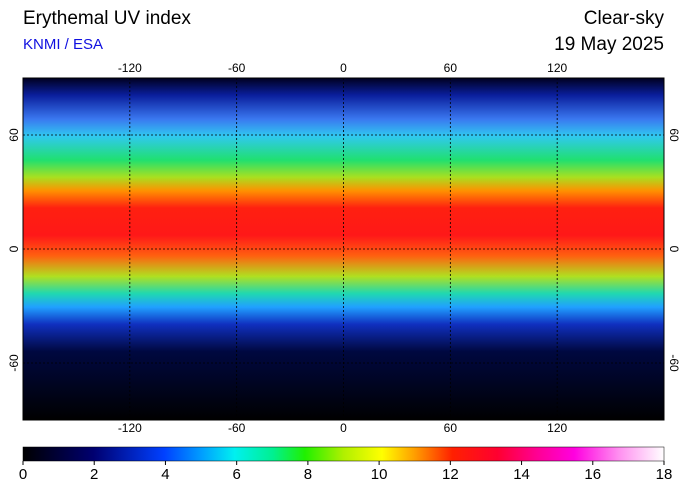 This screenshot has width=688, height=490. Describe the element at coordinates (236, 474) in the screenshot. I see `colorbar-tick-label: 6` at that location.